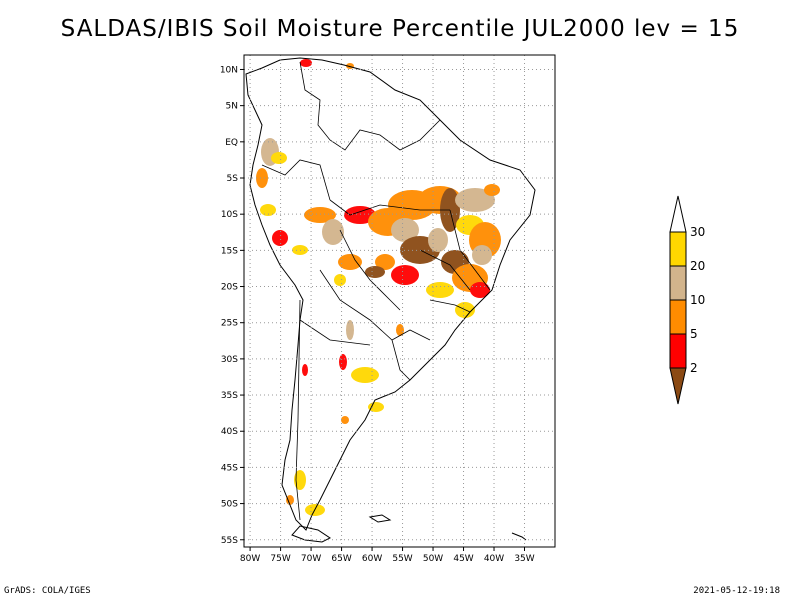  What do you see at coordinates (232, 107) in the screenshot?
I see `lat-label: 5N` at bounding box center [232, 107].